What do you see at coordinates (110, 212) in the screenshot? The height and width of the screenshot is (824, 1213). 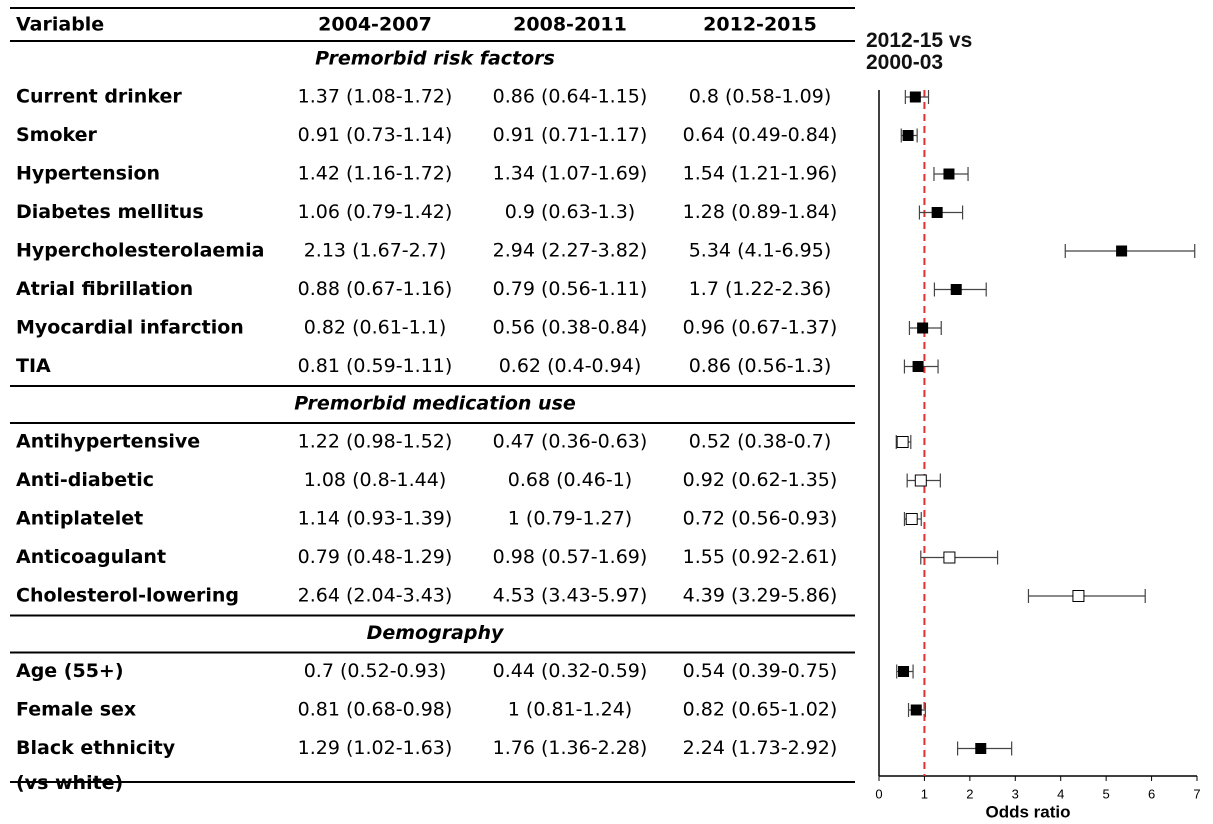 I see `row-label: Diabetes mellitus` at bounding box center [110, 212].